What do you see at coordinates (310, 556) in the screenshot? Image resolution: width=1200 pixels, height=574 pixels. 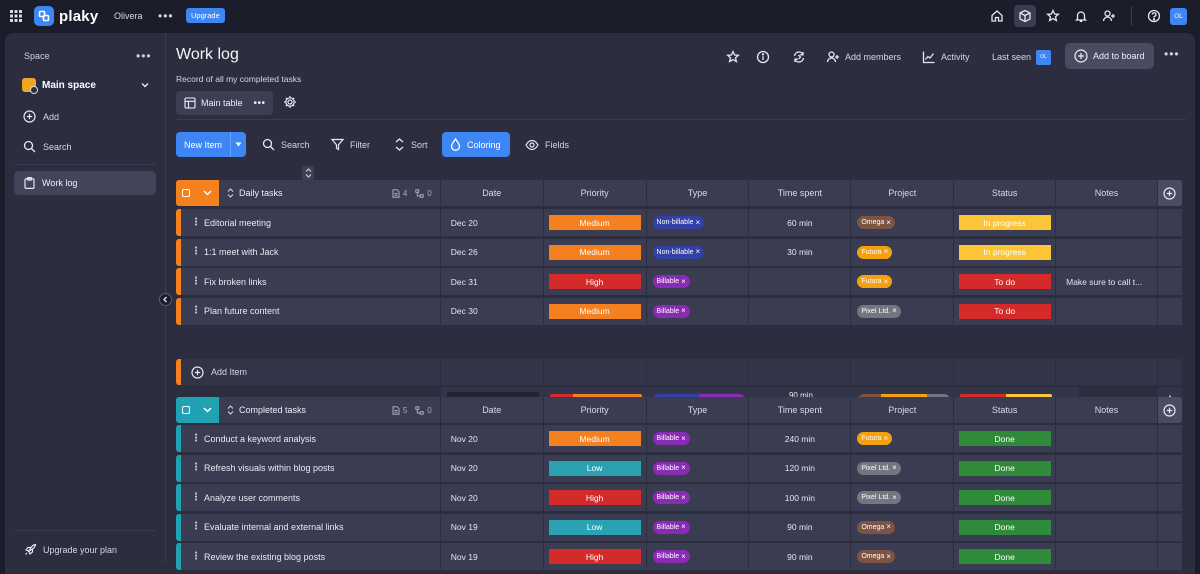 I see `item-name-cell: ⋮ Review the existing blog posts` at bounding box center [310, 556].